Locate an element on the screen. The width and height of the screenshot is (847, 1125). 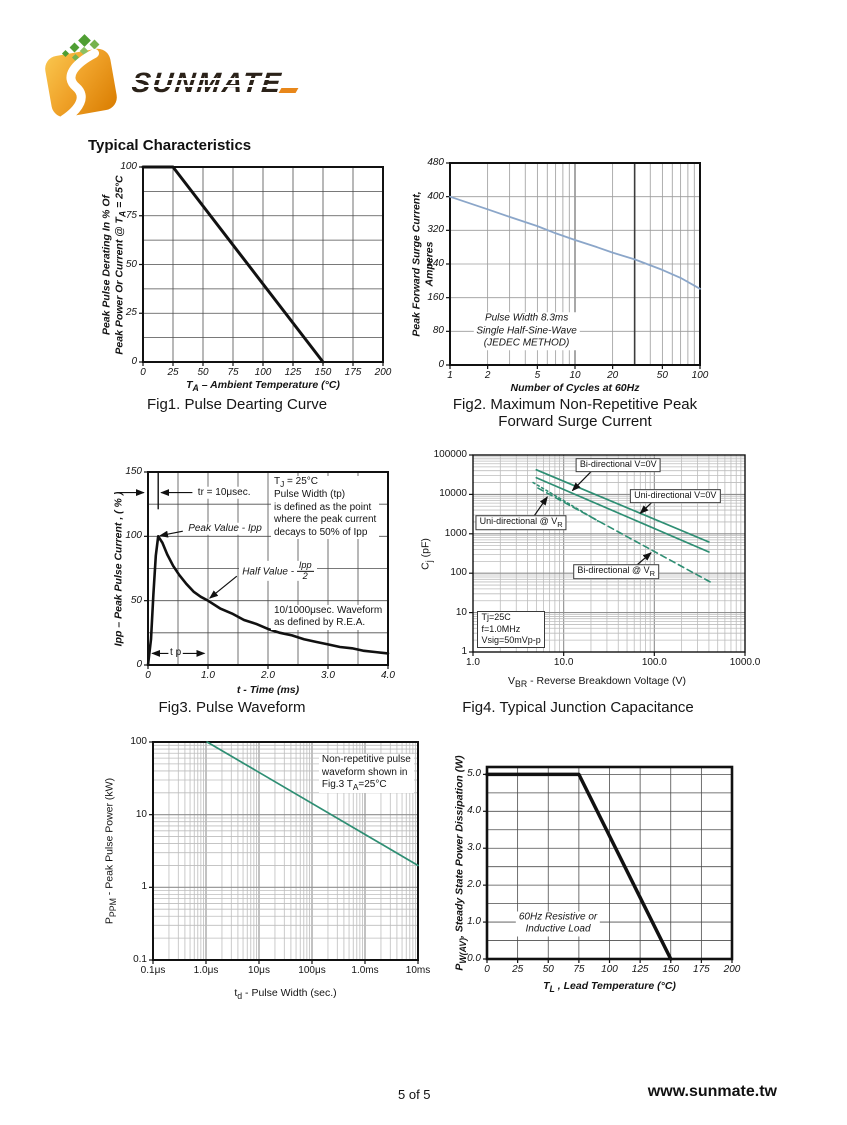
fig5-y-axis-title: PPPM - Peak Pulse Power (kW) is located at coordinates (110, 851).